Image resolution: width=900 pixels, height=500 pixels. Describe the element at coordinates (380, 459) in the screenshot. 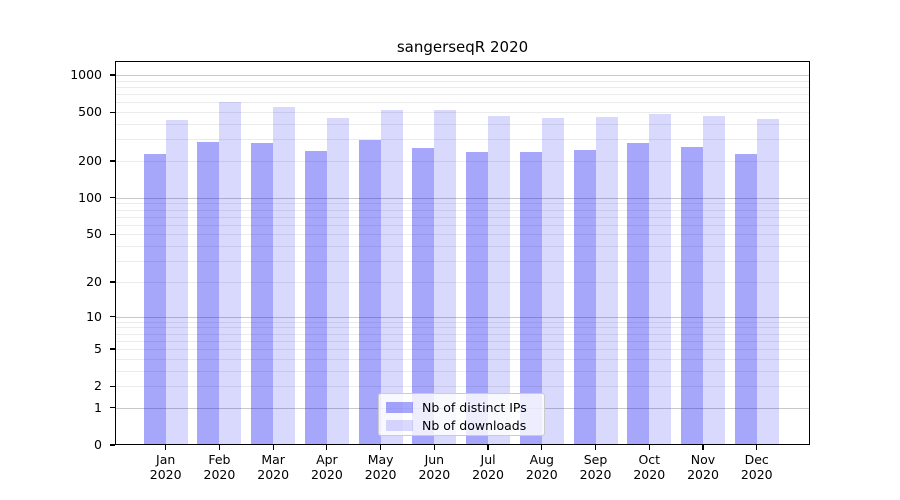

I see `x-axis-month-label: May` at that location.